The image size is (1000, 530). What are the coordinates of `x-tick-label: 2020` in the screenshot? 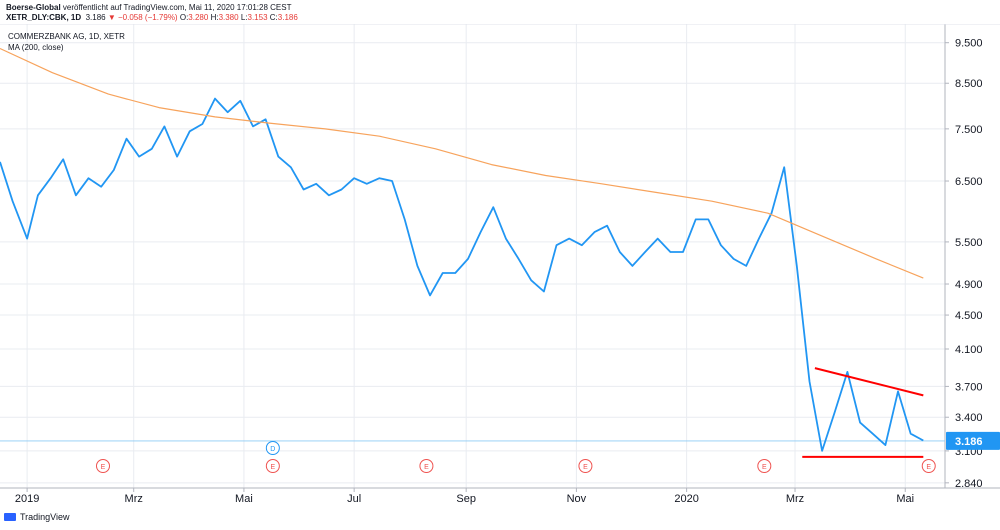 It's located at (686, 499).